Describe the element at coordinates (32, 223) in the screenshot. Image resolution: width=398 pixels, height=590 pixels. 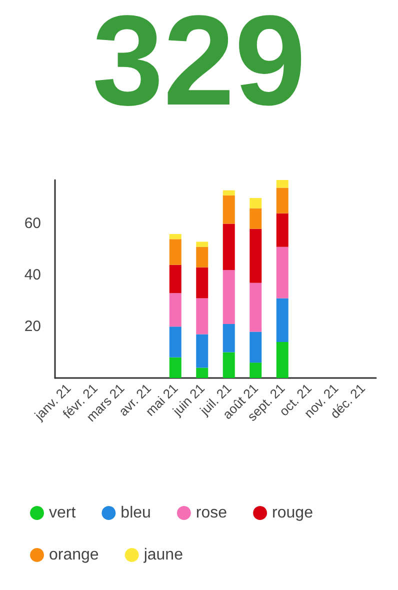
I see `y-tick-label: 60` at that location.